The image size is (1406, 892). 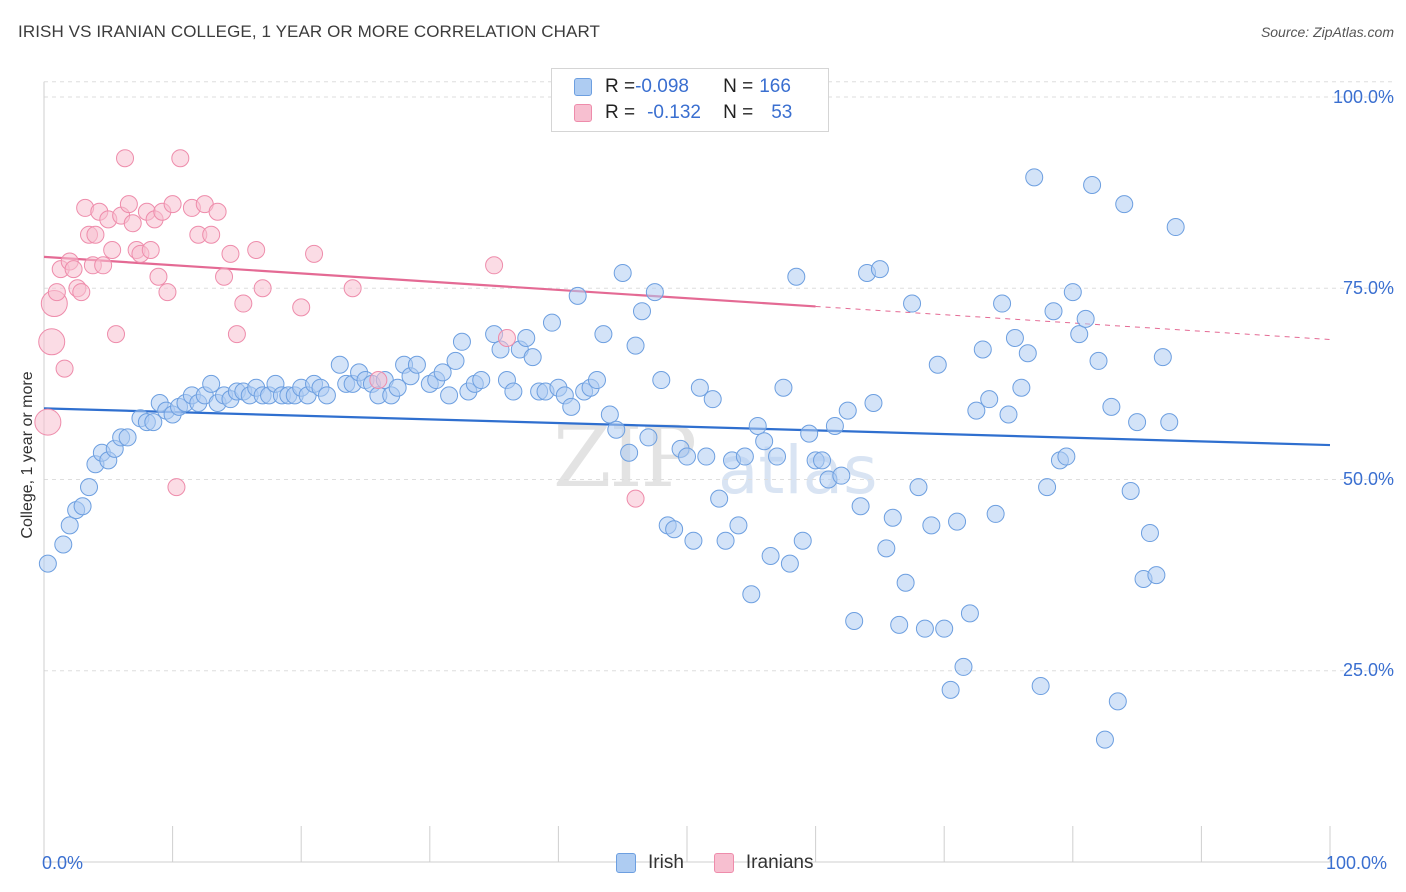 I want to click on iranians-trend-line, so click(x=429, y=281).